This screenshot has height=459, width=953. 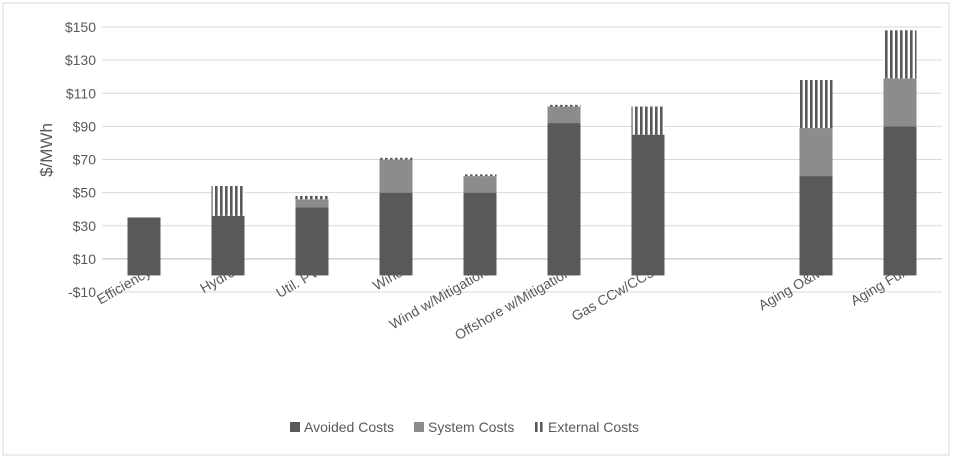 I want to click on y-axis-title: $/MWh, so click(x=46, y=150).